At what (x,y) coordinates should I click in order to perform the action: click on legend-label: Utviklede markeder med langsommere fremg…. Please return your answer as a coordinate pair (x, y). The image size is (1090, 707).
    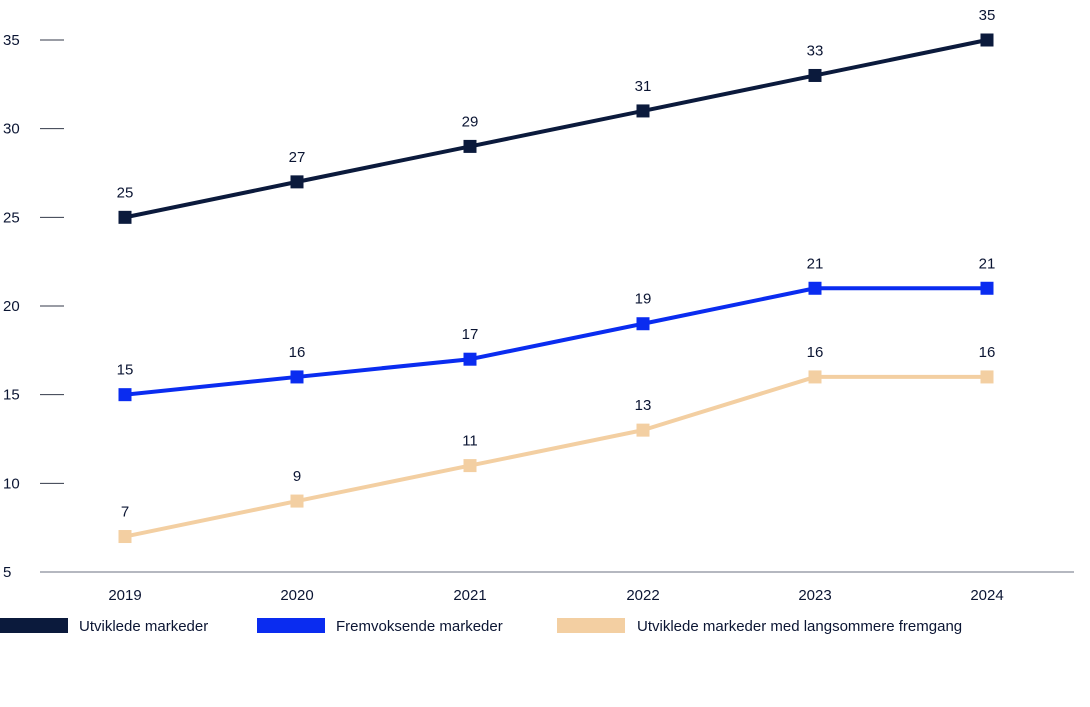
    Looking at the image, I should click on (799, 626).